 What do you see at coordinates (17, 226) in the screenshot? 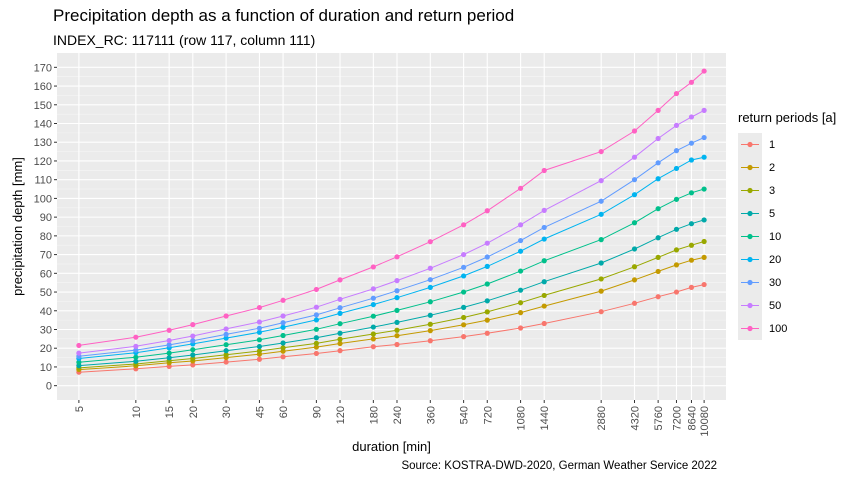
I see `y-axis-title: precipitation depth [mm]` at bounding box center [17, 226].